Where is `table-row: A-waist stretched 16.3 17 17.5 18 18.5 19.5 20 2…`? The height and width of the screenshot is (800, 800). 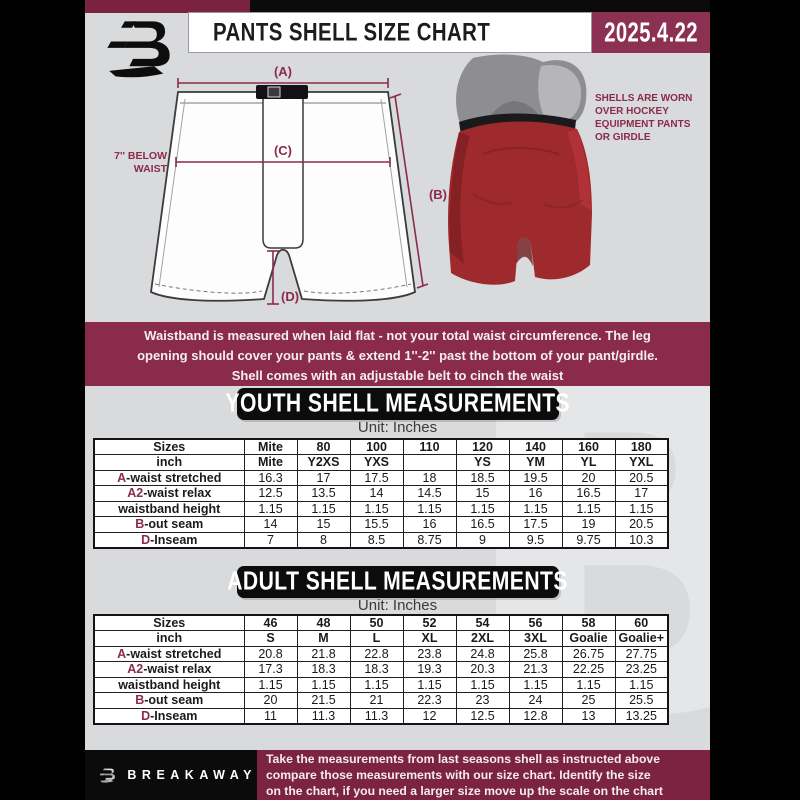 table-row: A-waist stretched 16.3 17 17.5 18 18.5 19.5 20 2… is located at coordinates (381, 477).